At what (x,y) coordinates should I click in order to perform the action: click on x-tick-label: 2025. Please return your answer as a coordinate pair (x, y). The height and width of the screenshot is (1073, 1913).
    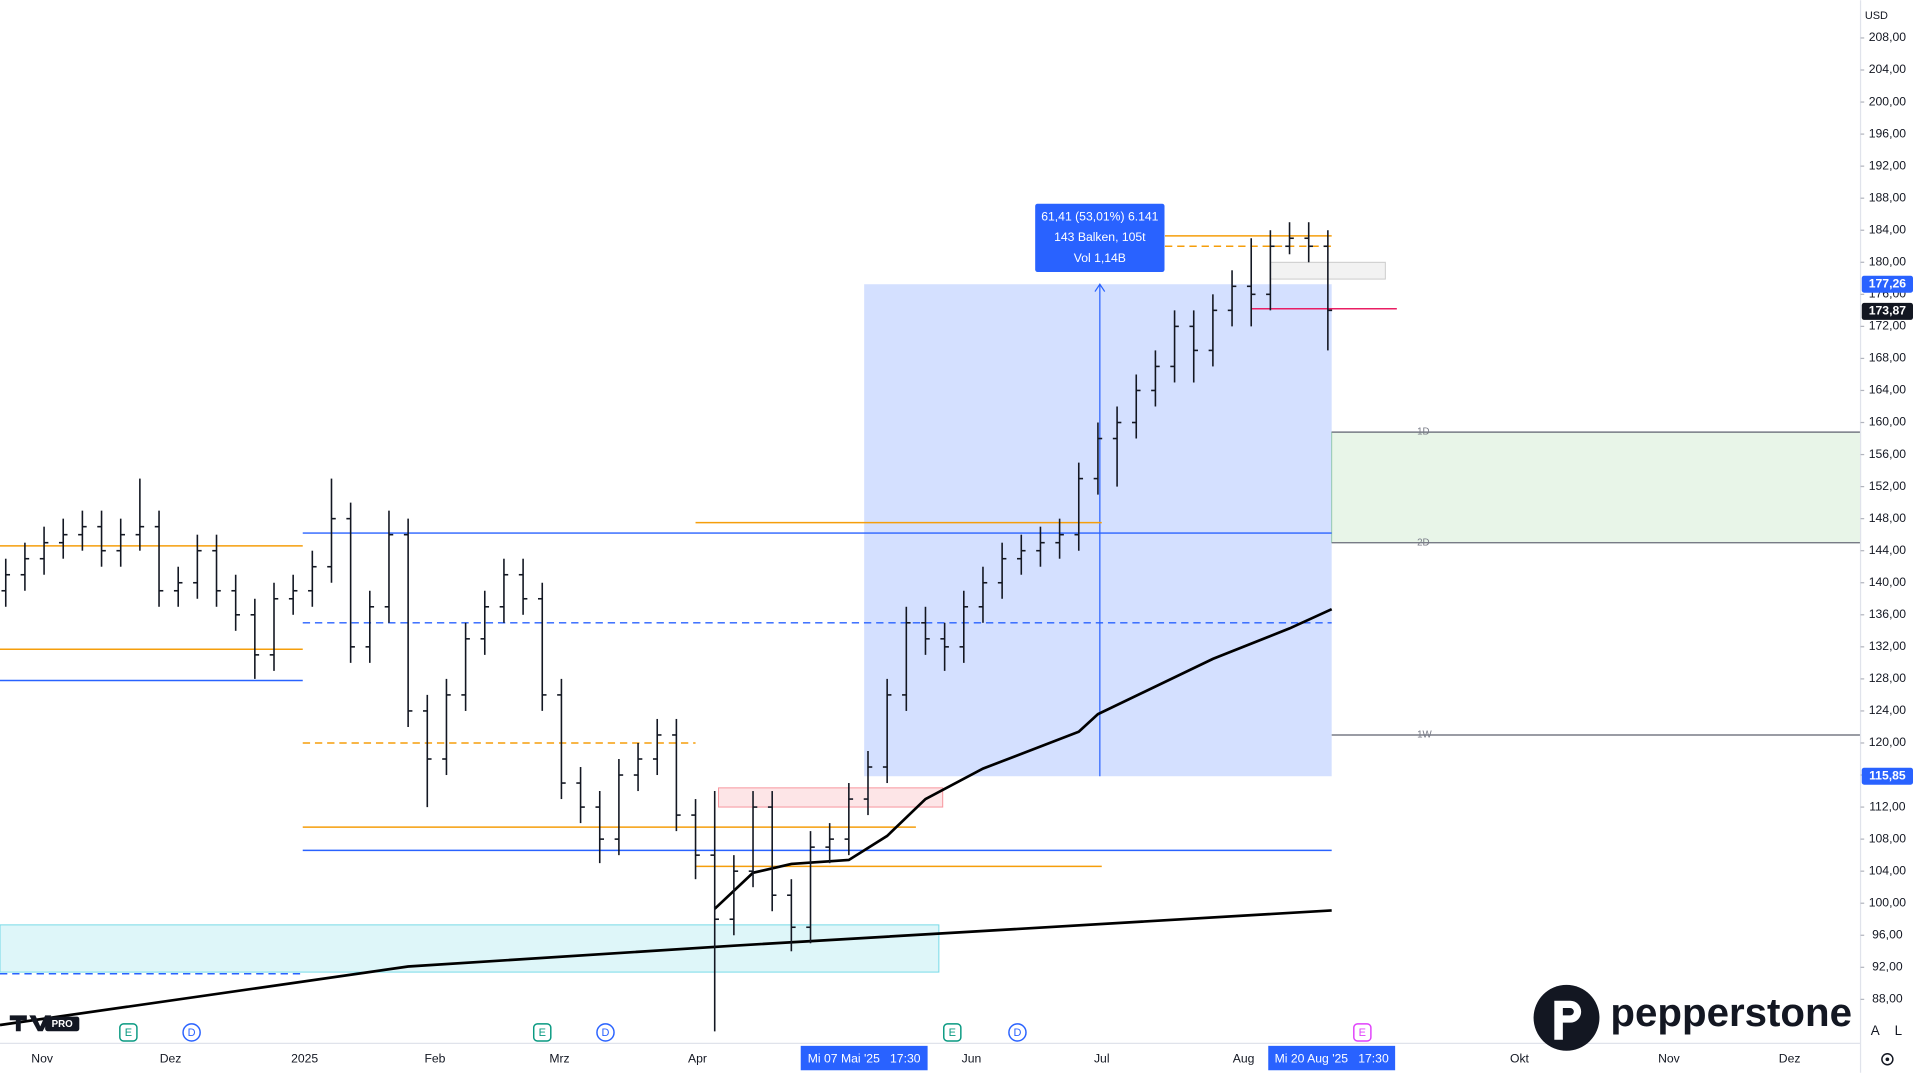
    Looking at the image, I should click on (304, 1058).